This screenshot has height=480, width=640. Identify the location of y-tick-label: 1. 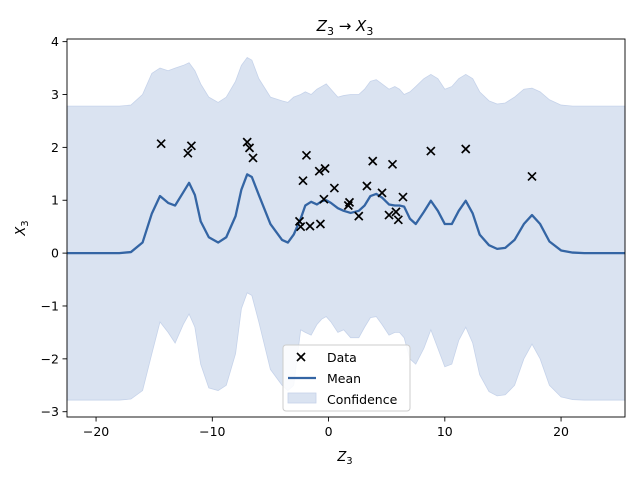
(55, 200).